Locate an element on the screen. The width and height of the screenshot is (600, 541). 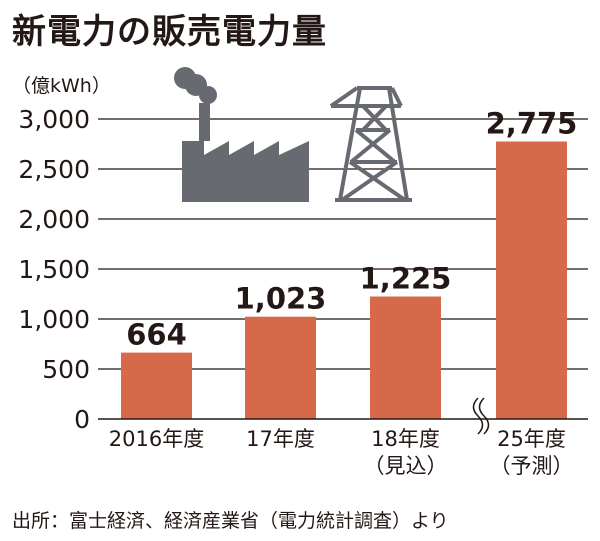
x-category-label: 25年度 is located at coordinates (531, 439).